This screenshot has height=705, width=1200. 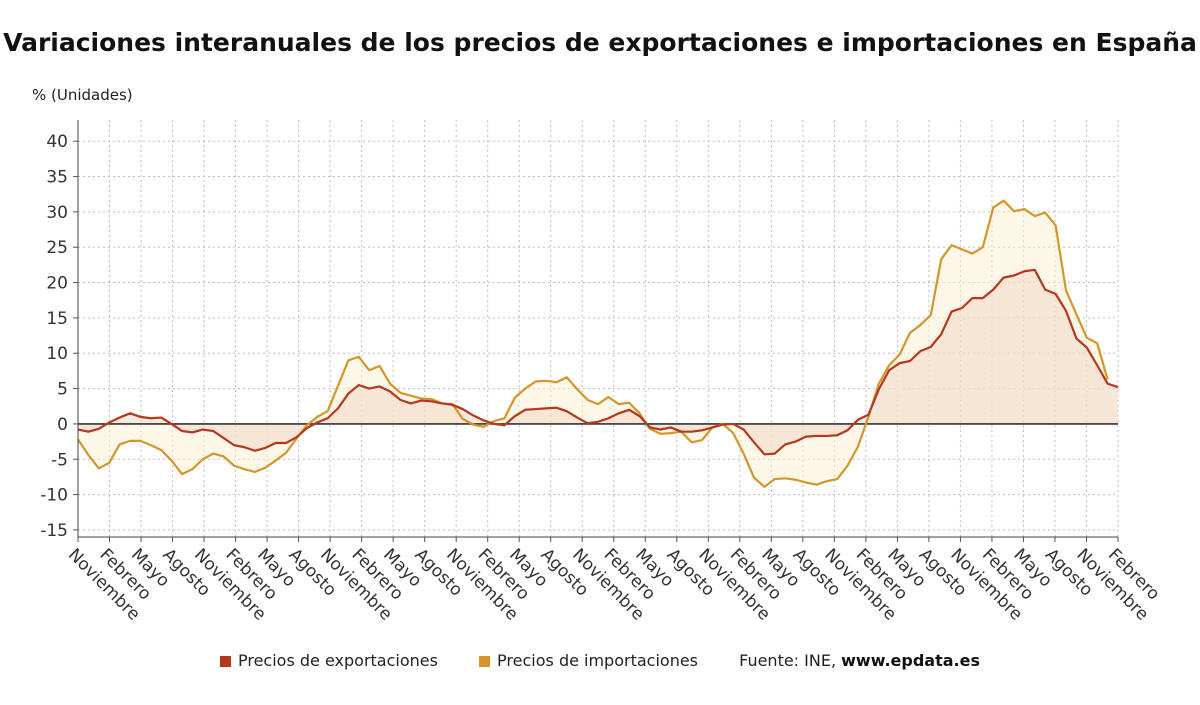 What do you see at coordinates (54, 336) in the screenshot?
I see `y-tick-labels: -15 -10 -5 0 5 10 15 20 25 30 35 40` at bounding box center [54, 336].